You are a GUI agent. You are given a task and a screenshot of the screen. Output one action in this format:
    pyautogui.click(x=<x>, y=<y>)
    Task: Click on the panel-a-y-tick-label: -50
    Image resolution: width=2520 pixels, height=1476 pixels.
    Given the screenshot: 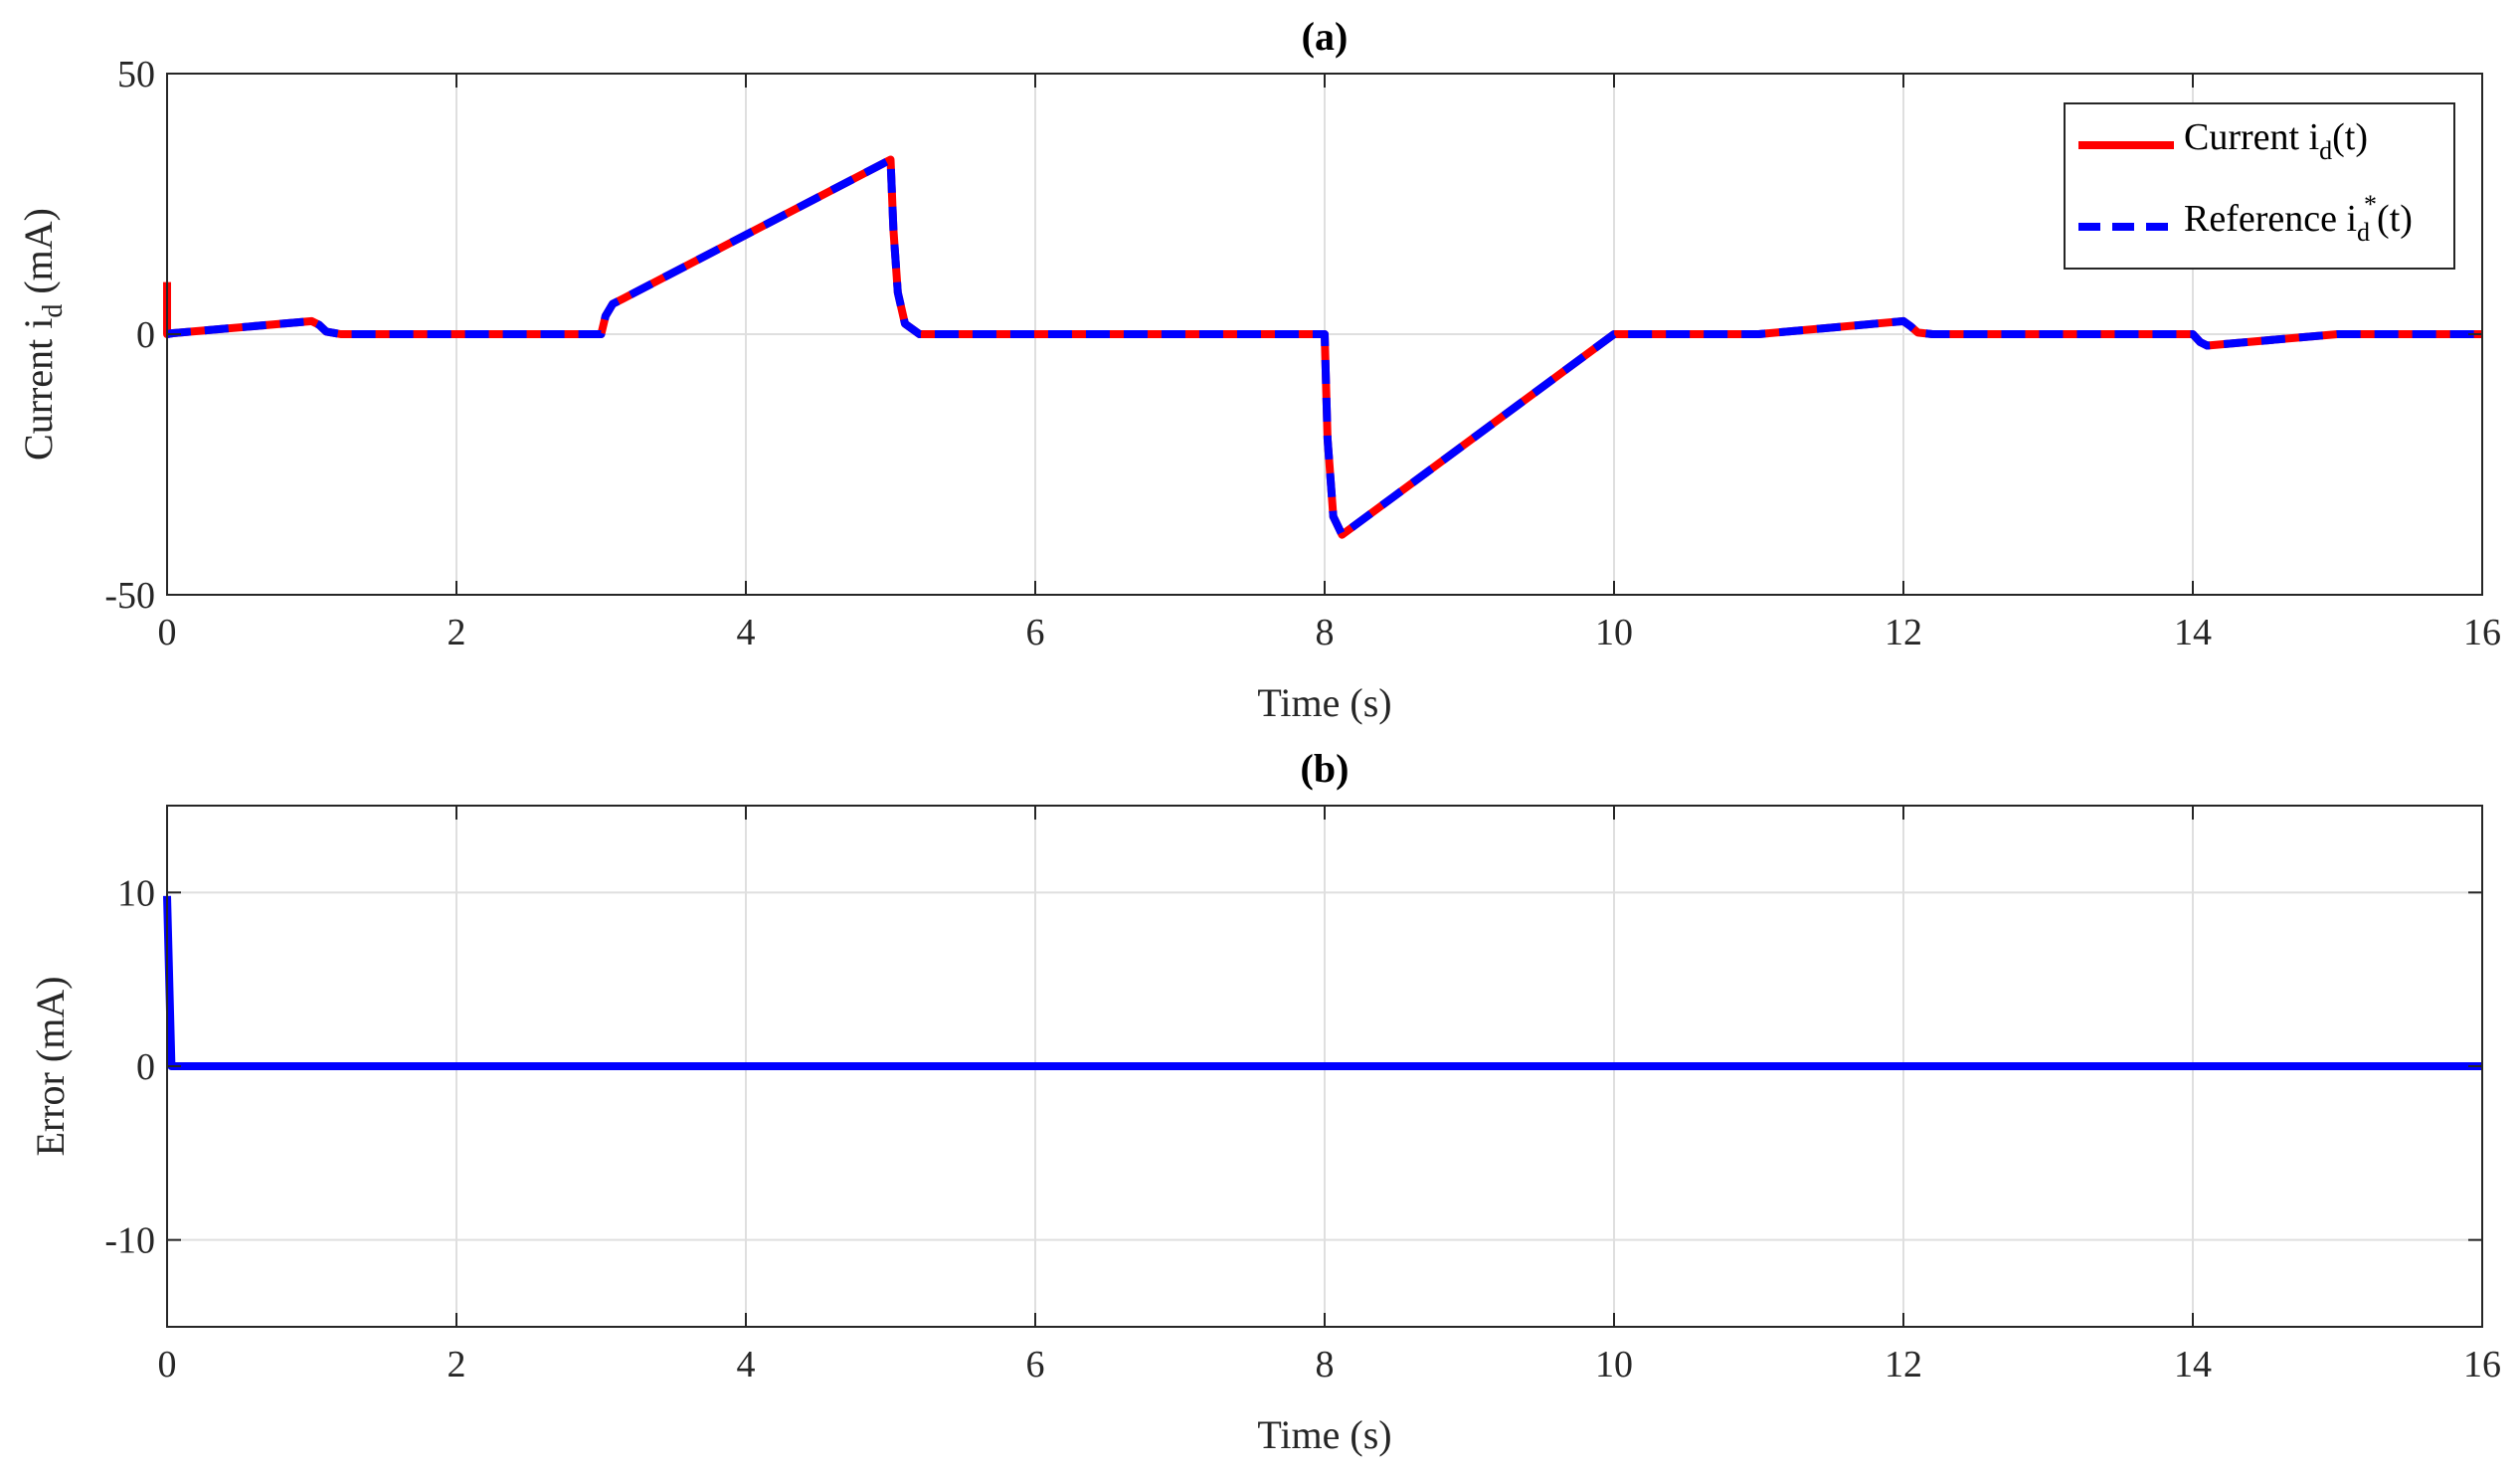 What is the action you would take?
    pyautogui.click(x=129, y=596)
    